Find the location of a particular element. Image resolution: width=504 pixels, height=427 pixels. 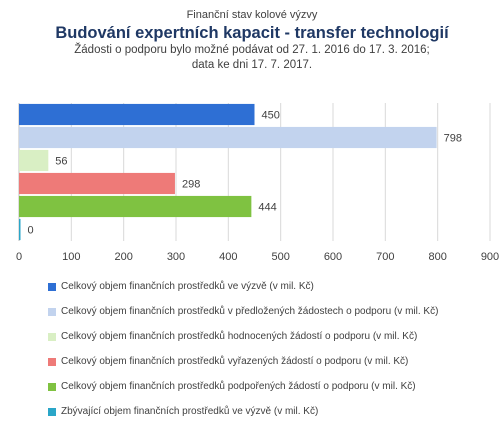

x-tick-label-900: 900 is located at coordinates (490, 257).